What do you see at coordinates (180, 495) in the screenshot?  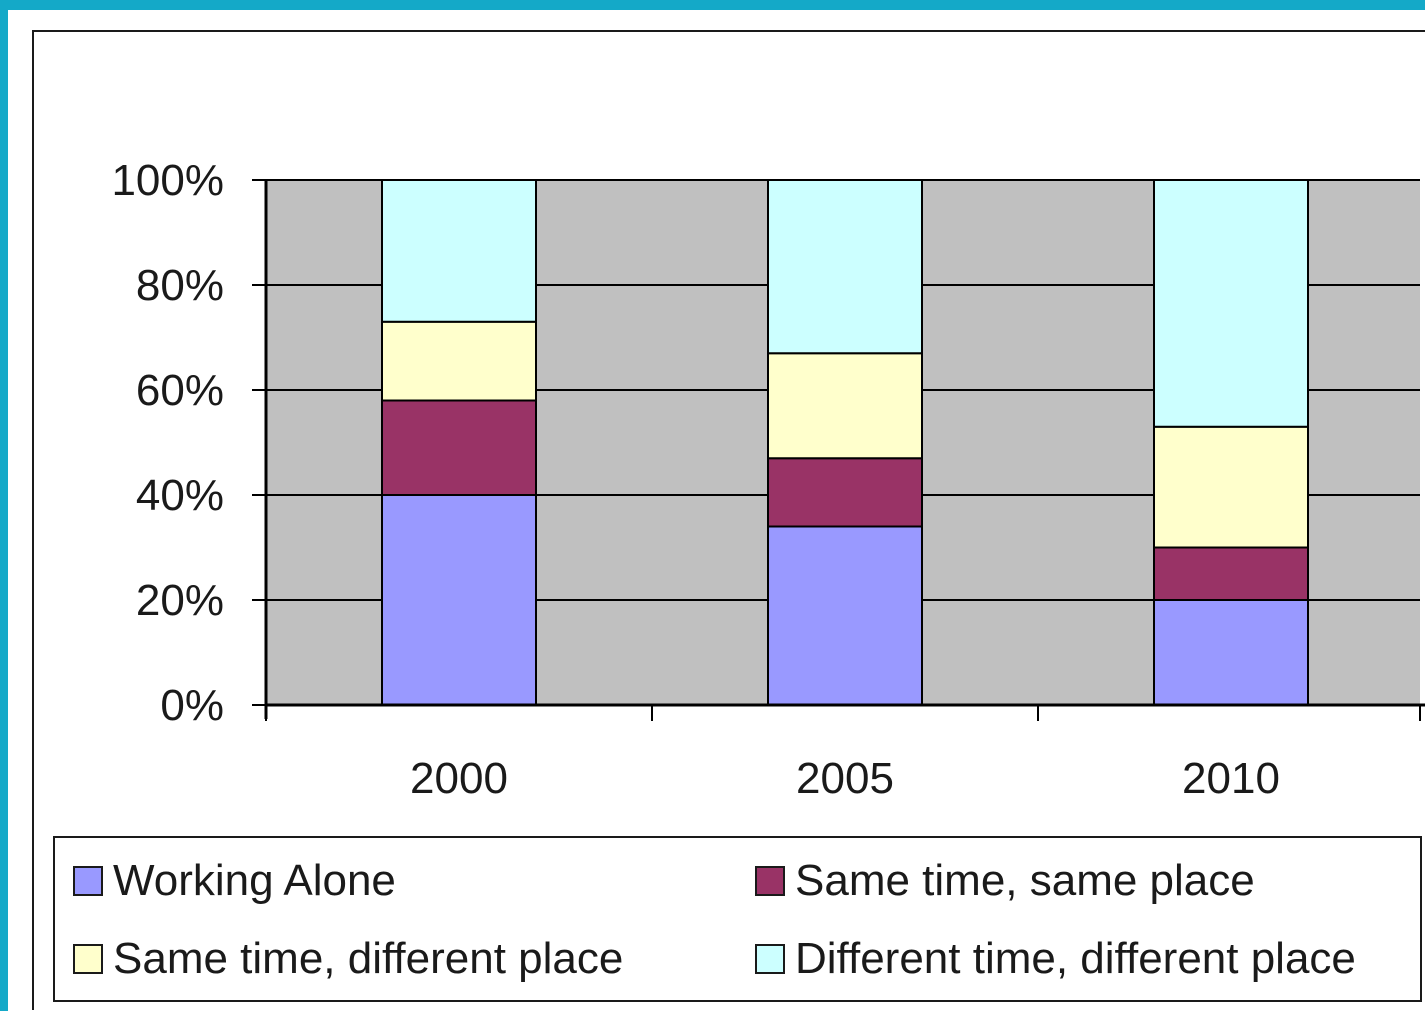 I see `y-tick-label: 40%` at bounding box center [180, 495].